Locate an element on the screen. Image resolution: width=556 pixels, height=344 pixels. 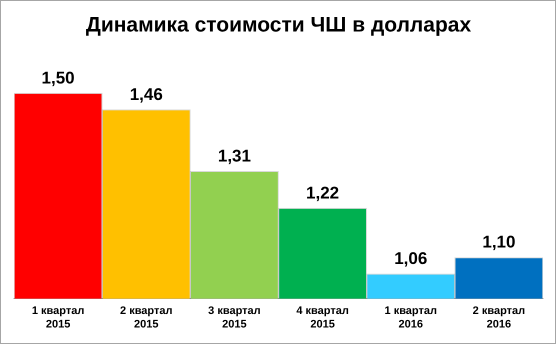
x-tick-label: 2 квартал 2015 is located at coordinates (146, 317).